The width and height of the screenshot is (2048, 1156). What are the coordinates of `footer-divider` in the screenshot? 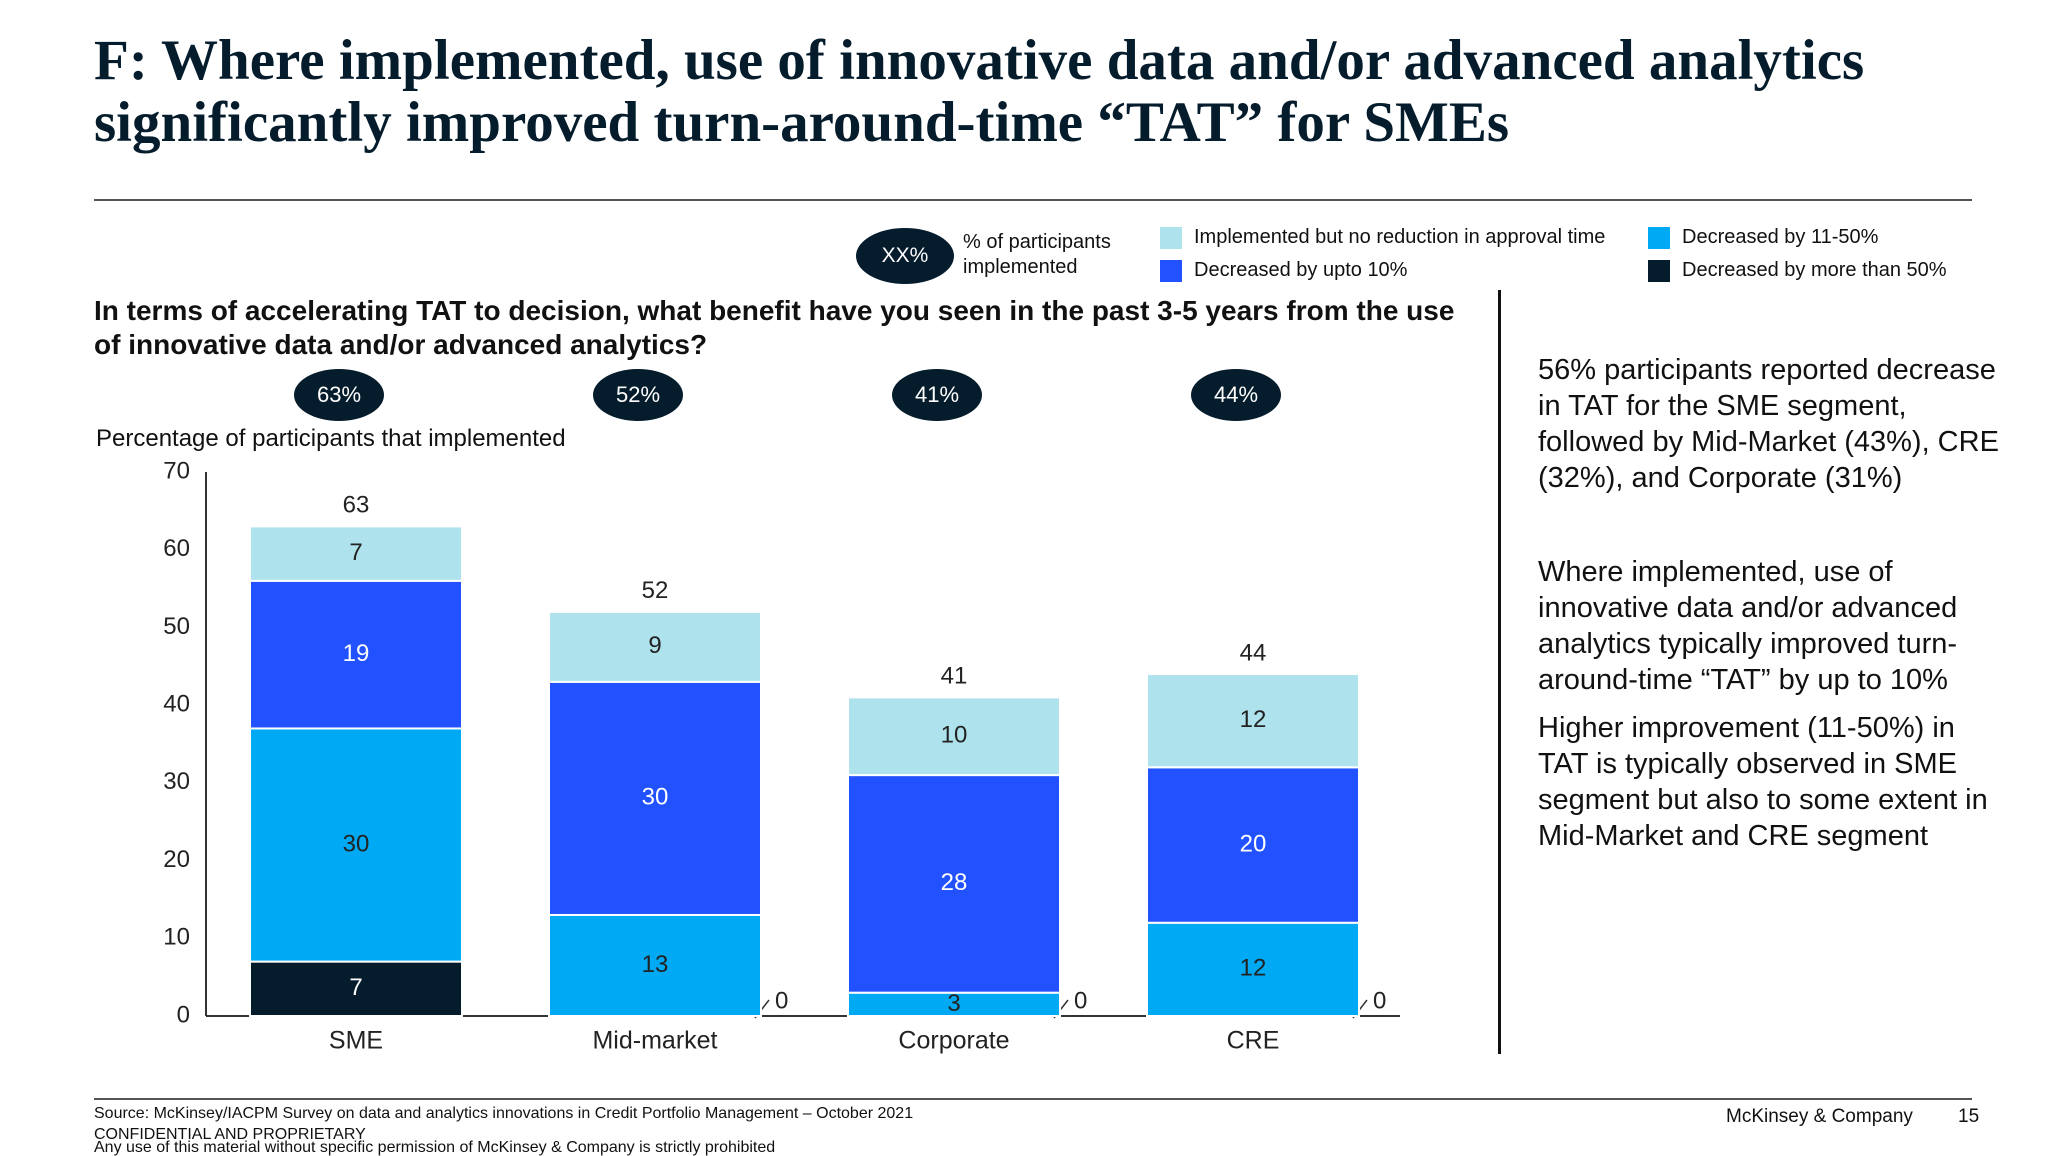 It's located at (1033, 1099).